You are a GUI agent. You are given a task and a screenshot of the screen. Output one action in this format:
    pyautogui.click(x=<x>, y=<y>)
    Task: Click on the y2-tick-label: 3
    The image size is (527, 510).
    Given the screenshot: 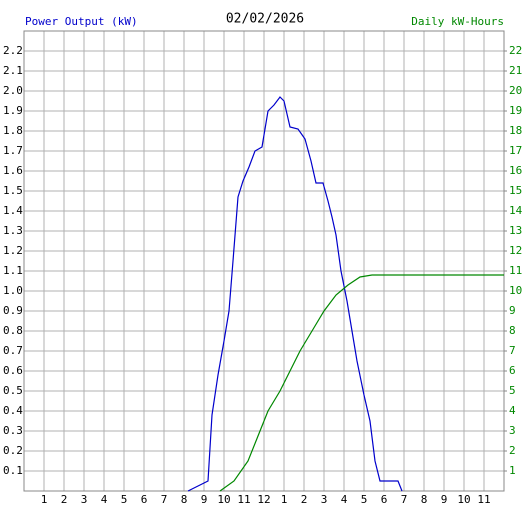 What is the action you would take?
    pyautogui.click(x=512, y=430)
    